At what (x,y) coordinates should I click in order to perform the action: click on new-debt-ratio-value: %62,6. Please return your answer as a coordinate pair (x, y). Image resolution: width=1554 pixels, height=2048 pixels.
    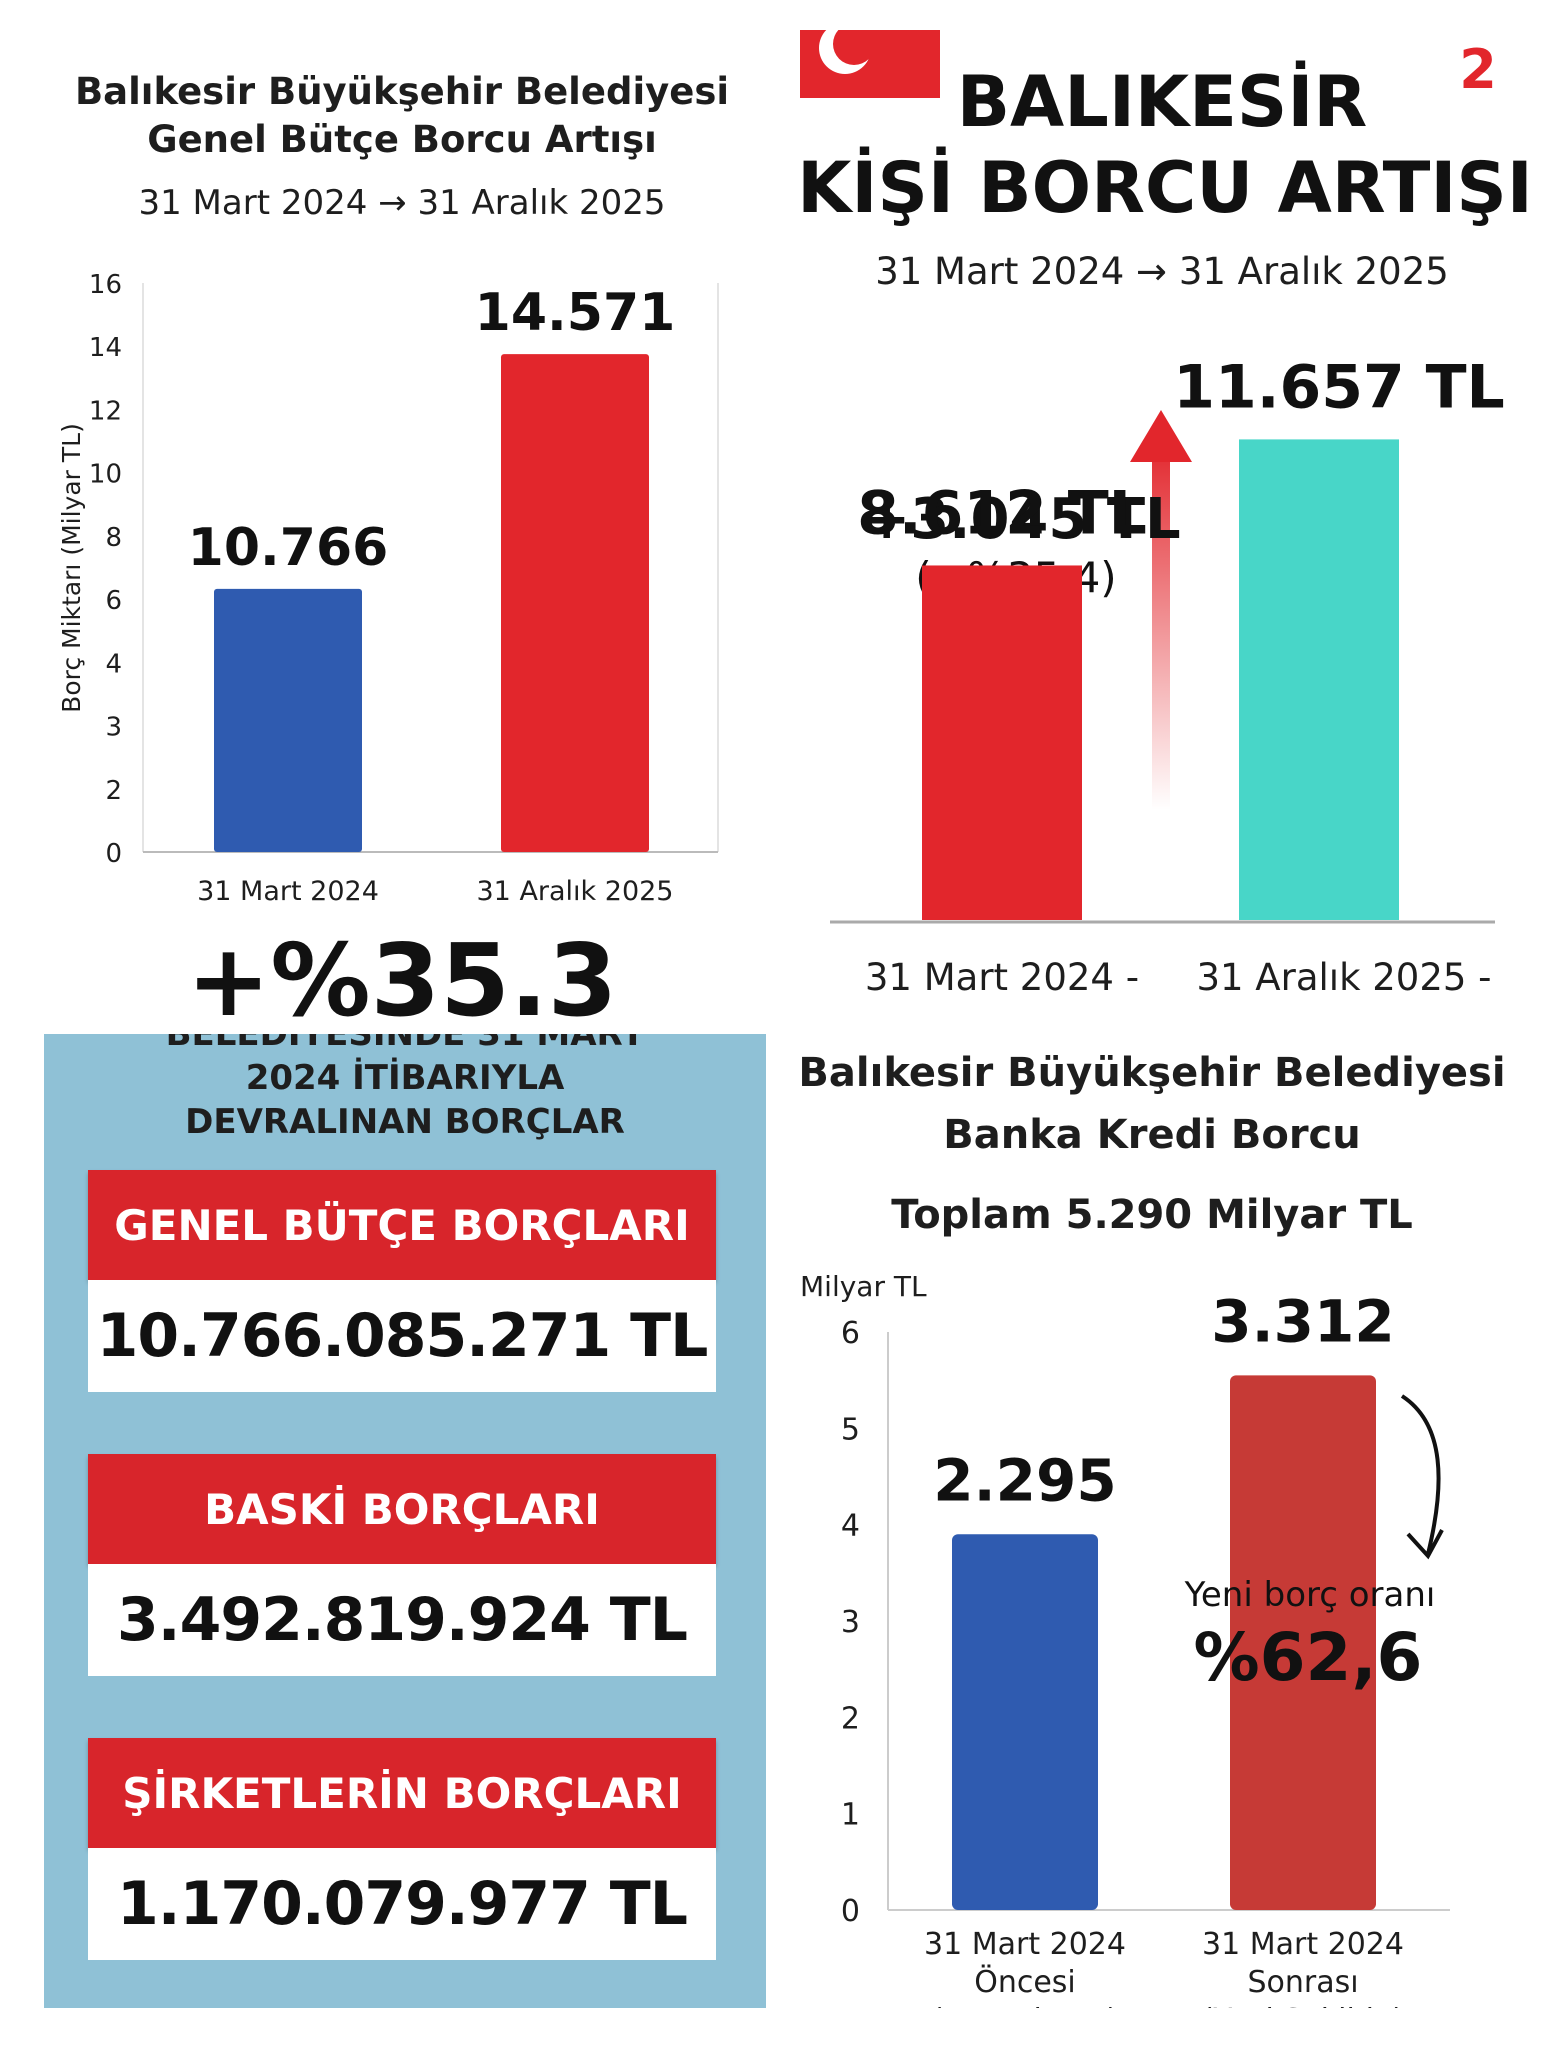
    Looking at the image, I should click on (1308, 1657).